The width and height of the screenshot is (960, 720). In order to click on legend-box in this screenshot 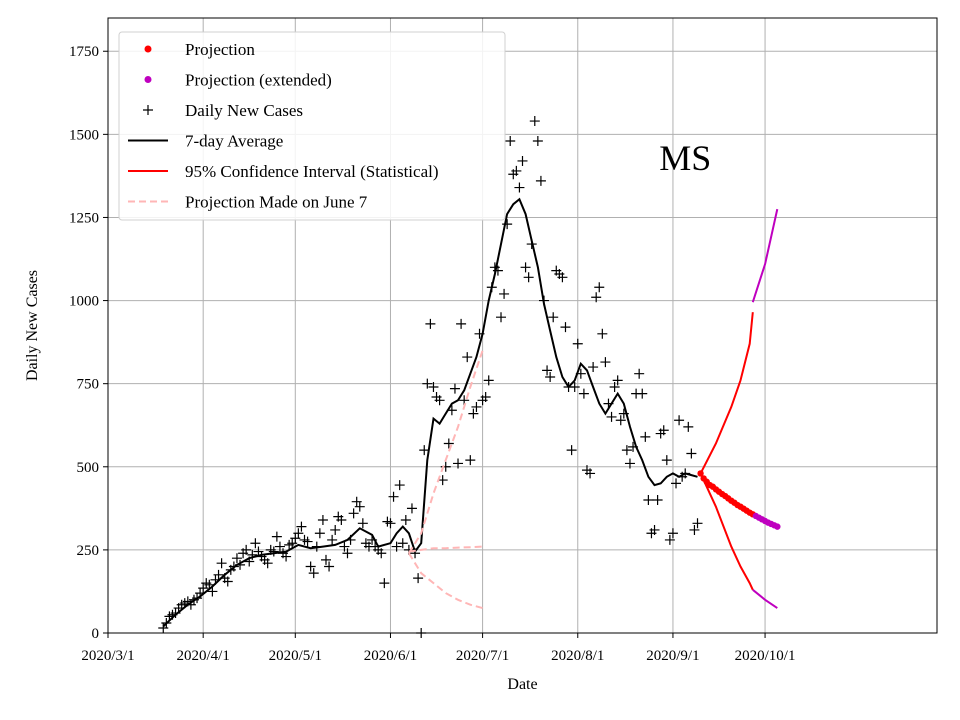, I will do `click(312, 126)`.